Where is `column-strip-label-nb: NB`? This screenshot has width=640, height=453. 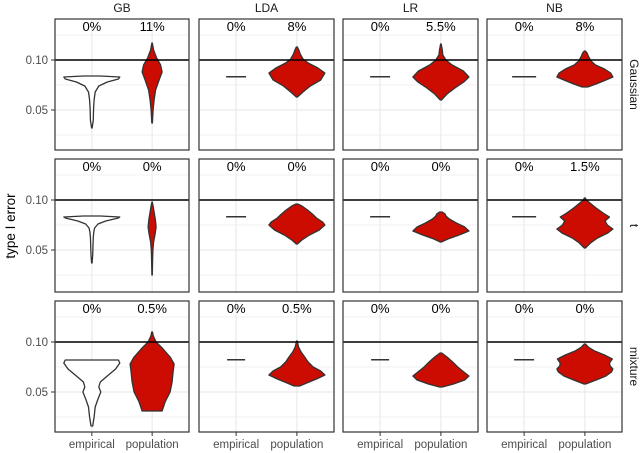 column-strip-label-nb: NB is located at coordinates (554, 8).